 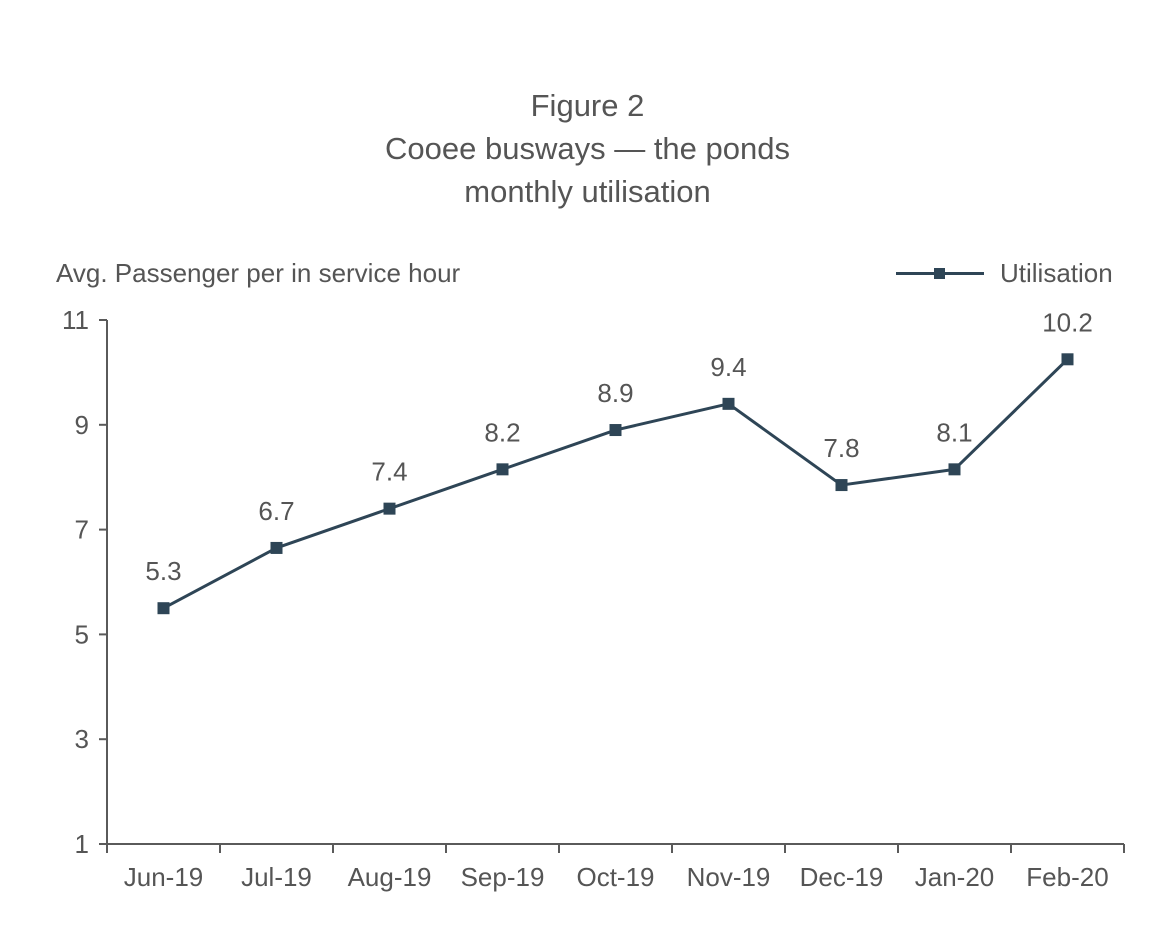 I want to click on x-tick-label: Jan-20, so click(x=955, y=877).